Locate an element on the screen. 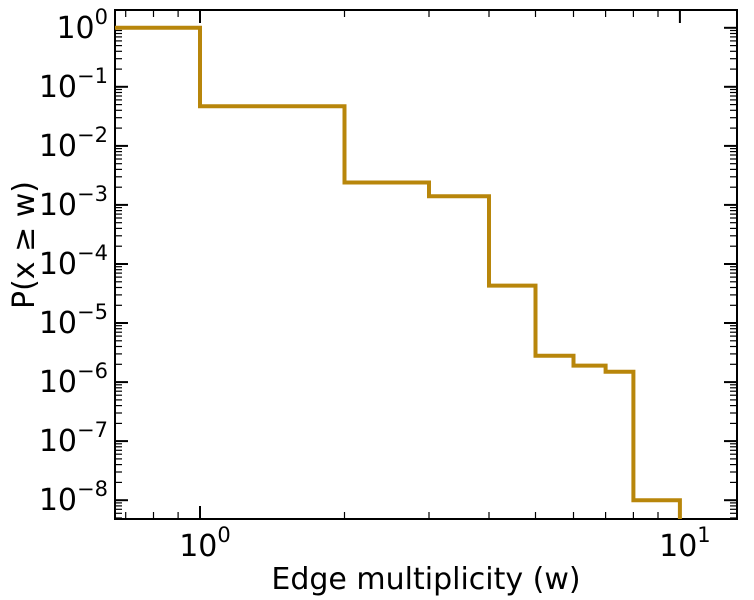  tick-exponent: −4 is located at coordinates (92, 253).